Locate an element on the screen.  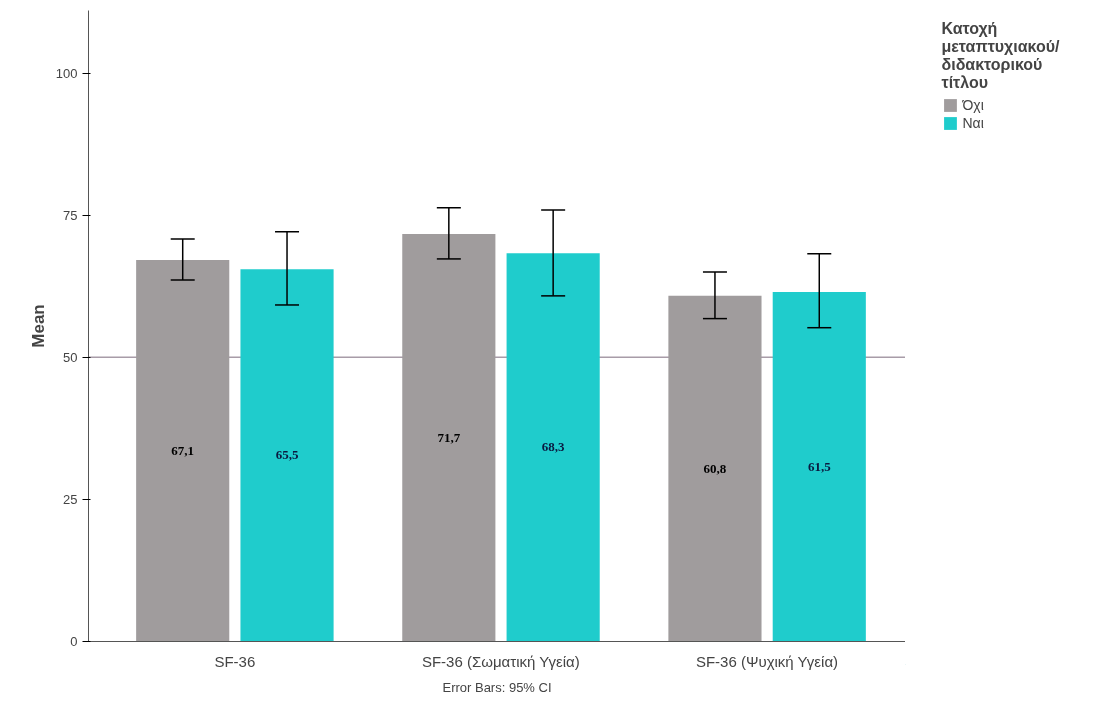
legend-label: Όχι is located at coordinates (973, 105).